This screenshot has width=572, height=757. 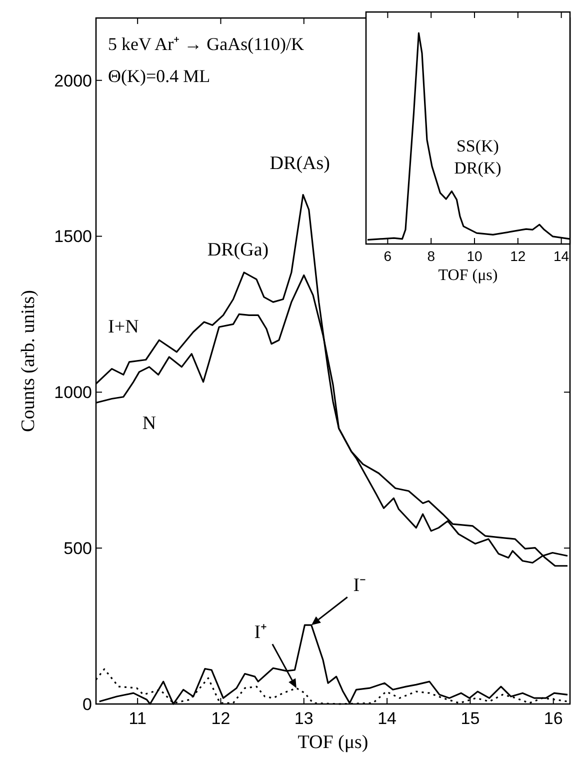 What do you see at coordinates (73, 236) in the screenshot?
I see `y-tick-label: 1500` at bounding box center [73, 236].